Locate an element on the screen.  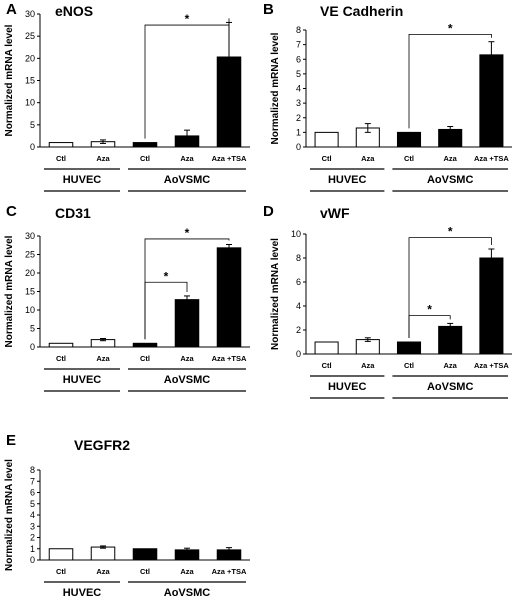
panel-letter: E is located at coordinates (11, 440).